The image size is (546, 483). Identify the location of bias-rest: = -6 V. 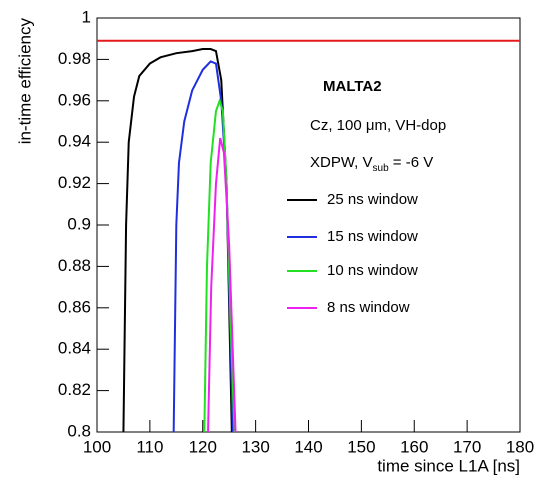
(411, 162).